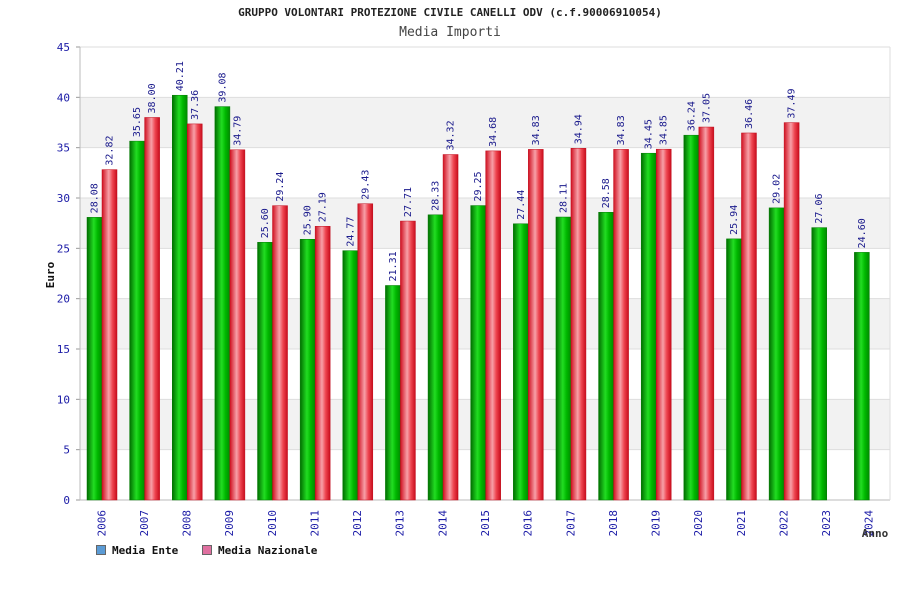 This screenshot has height=600, width=900. Describe the element at coordinates (63, 148) in the screenshot. I see `y-tick-label: 35` at that location.